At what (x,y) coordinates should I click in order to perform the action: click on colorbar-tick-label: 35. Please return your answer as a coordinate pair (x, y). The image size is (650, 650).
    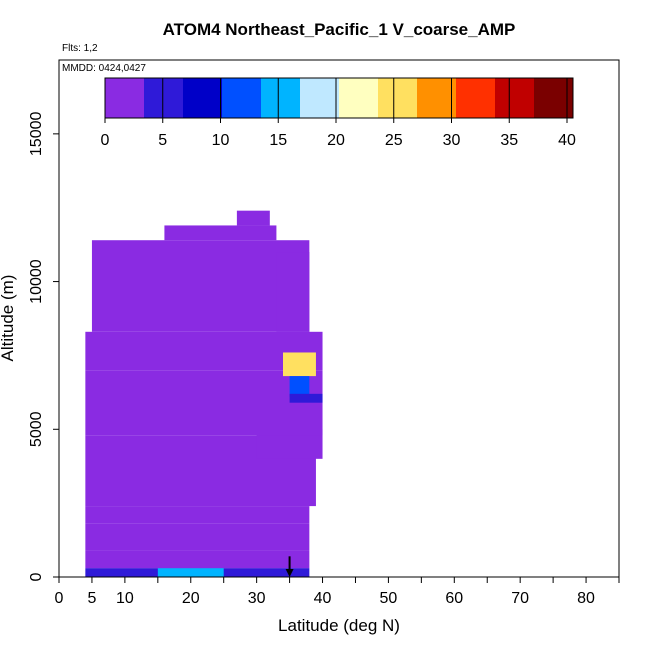
    Looking at the image, I should click on (509, 140).